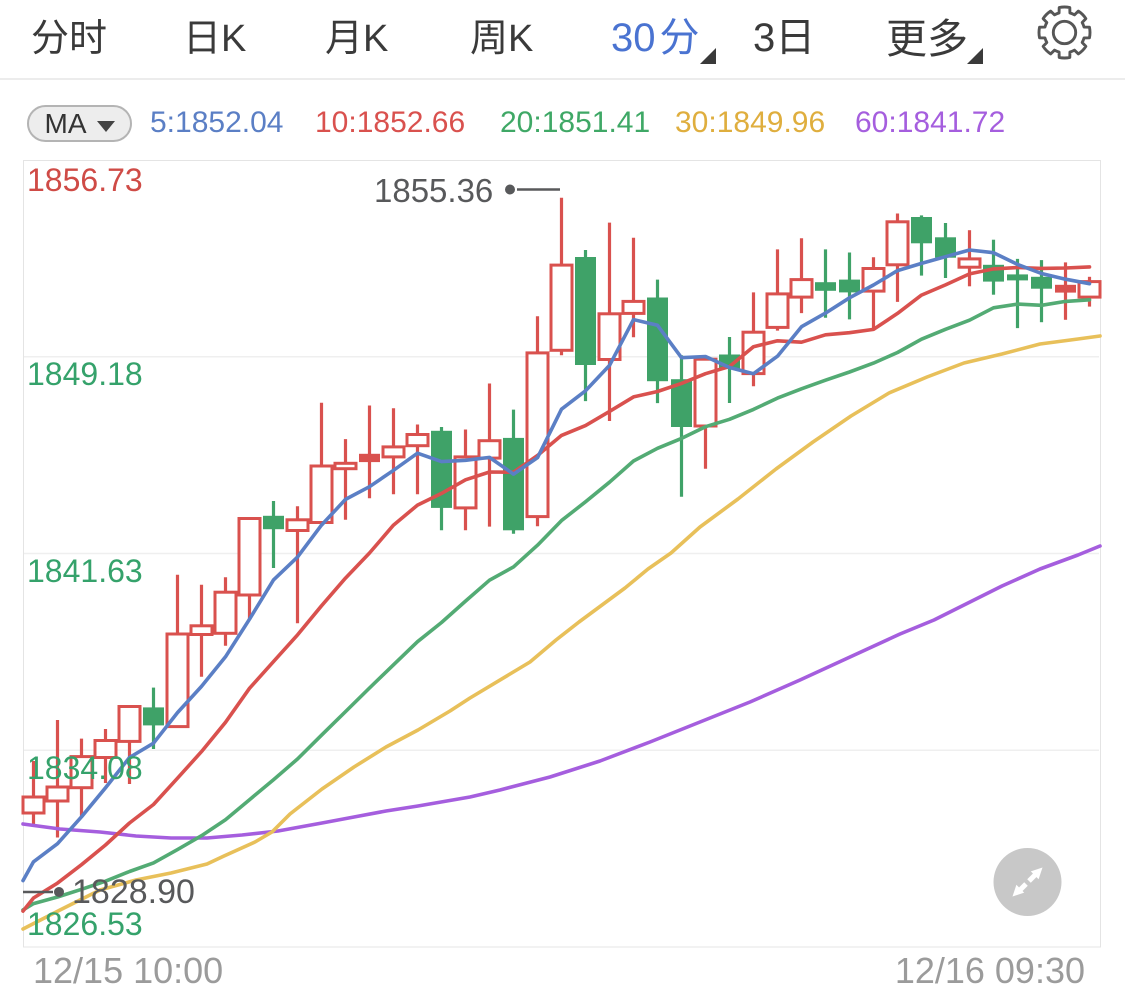  What do you see at coordinates (433, 190) in the screenshot?
I see `svg-text: 1855.36` at bounding box center [433, 190].